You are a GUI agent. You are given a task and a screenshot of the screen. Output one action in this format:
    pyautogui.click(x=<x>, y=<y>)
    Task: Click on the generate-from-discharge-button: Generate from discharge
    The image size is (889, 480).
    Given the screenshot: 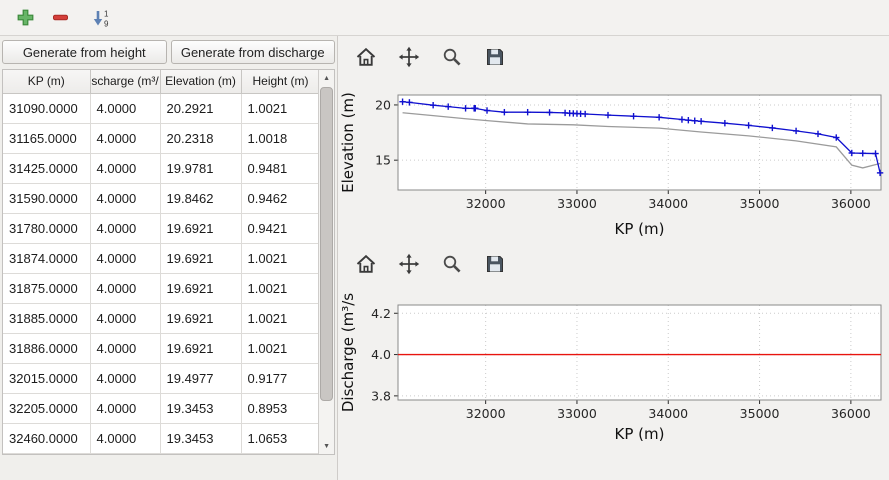 What is the action you would take?
    pyautogui.click(x=252, y=52)
    